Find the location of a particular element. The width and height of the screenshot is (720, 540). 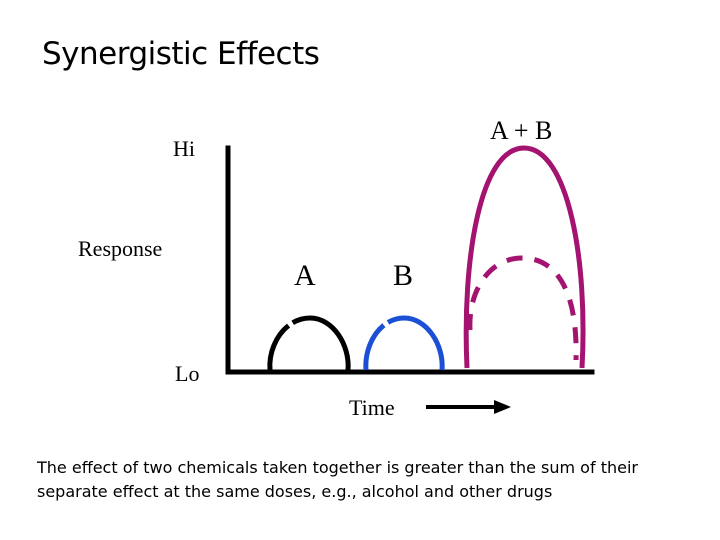

y-axis-label: Response is located at coordinates (120, 248).